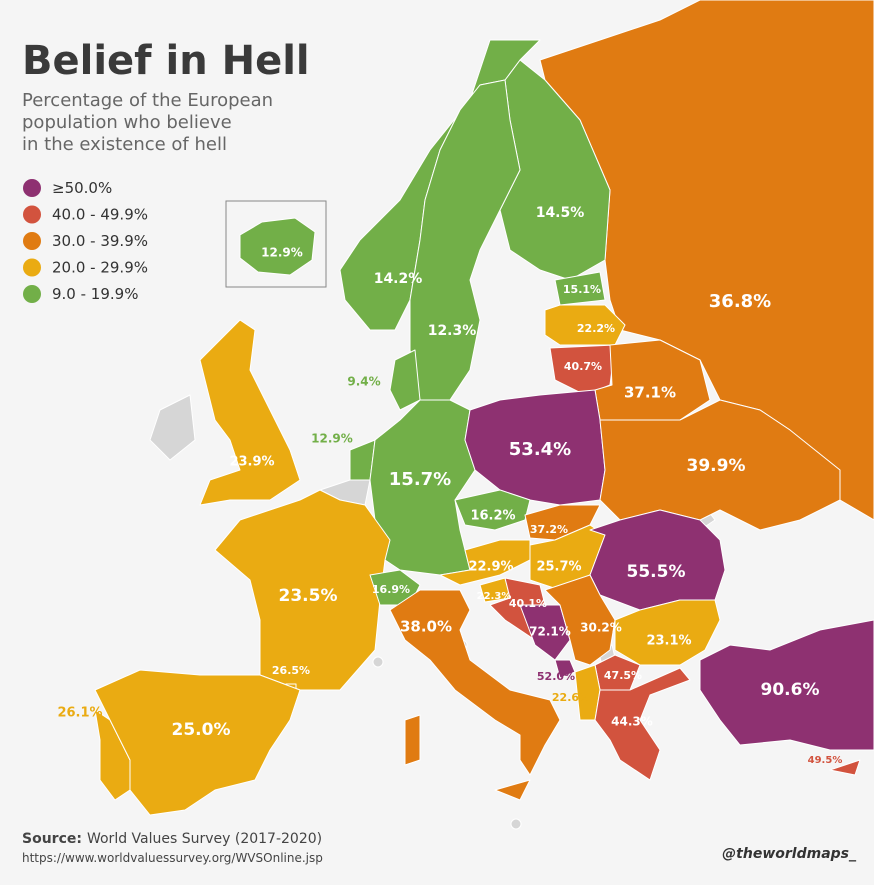  Describe the element at coordinates (251, 462) in the screenshot. I see `region-label: 23.9%` at that location.